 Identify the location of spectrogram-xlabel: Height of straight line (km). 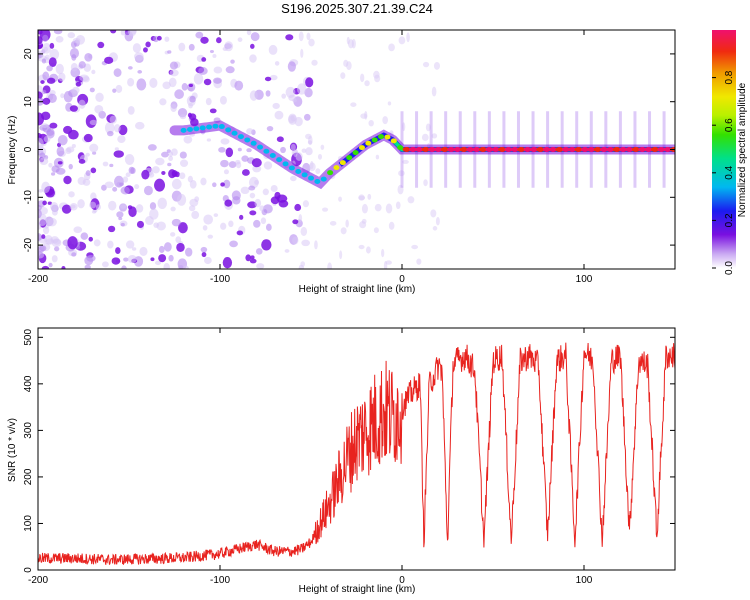
(357, 289).